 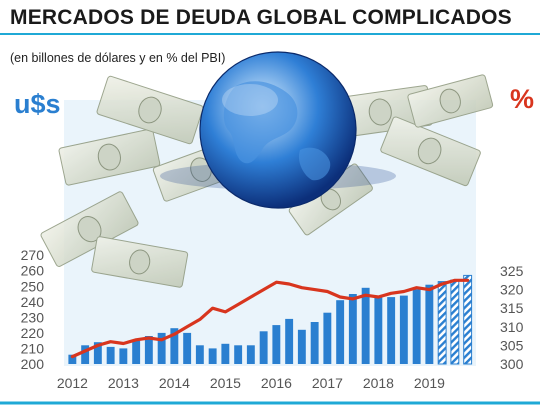 What do you see at coordinates (327, 383) in the screenshot?
I see `x-tick-label: 2017` at bounding box center [327, 383].